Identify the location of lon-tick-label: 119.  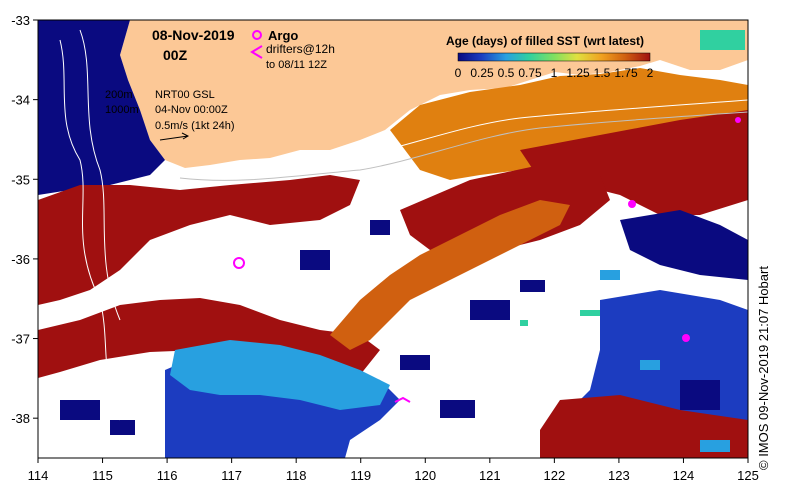
(360, 475).